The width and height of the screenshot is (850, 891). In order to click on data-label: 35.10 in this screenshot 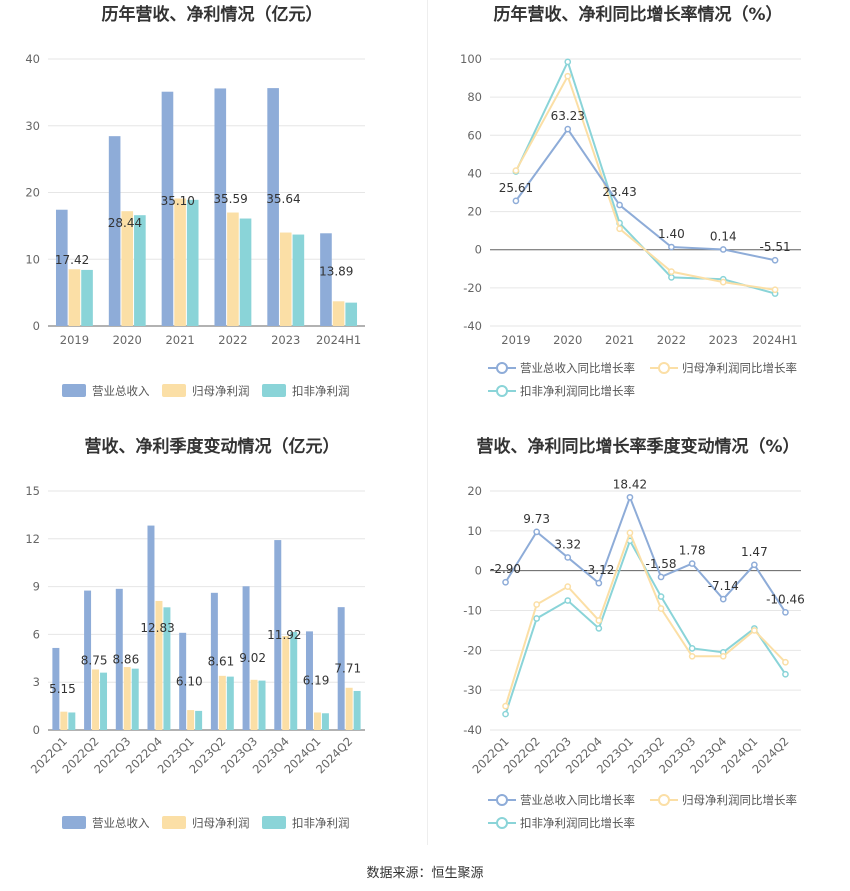, I will do `click(178, 201)`.